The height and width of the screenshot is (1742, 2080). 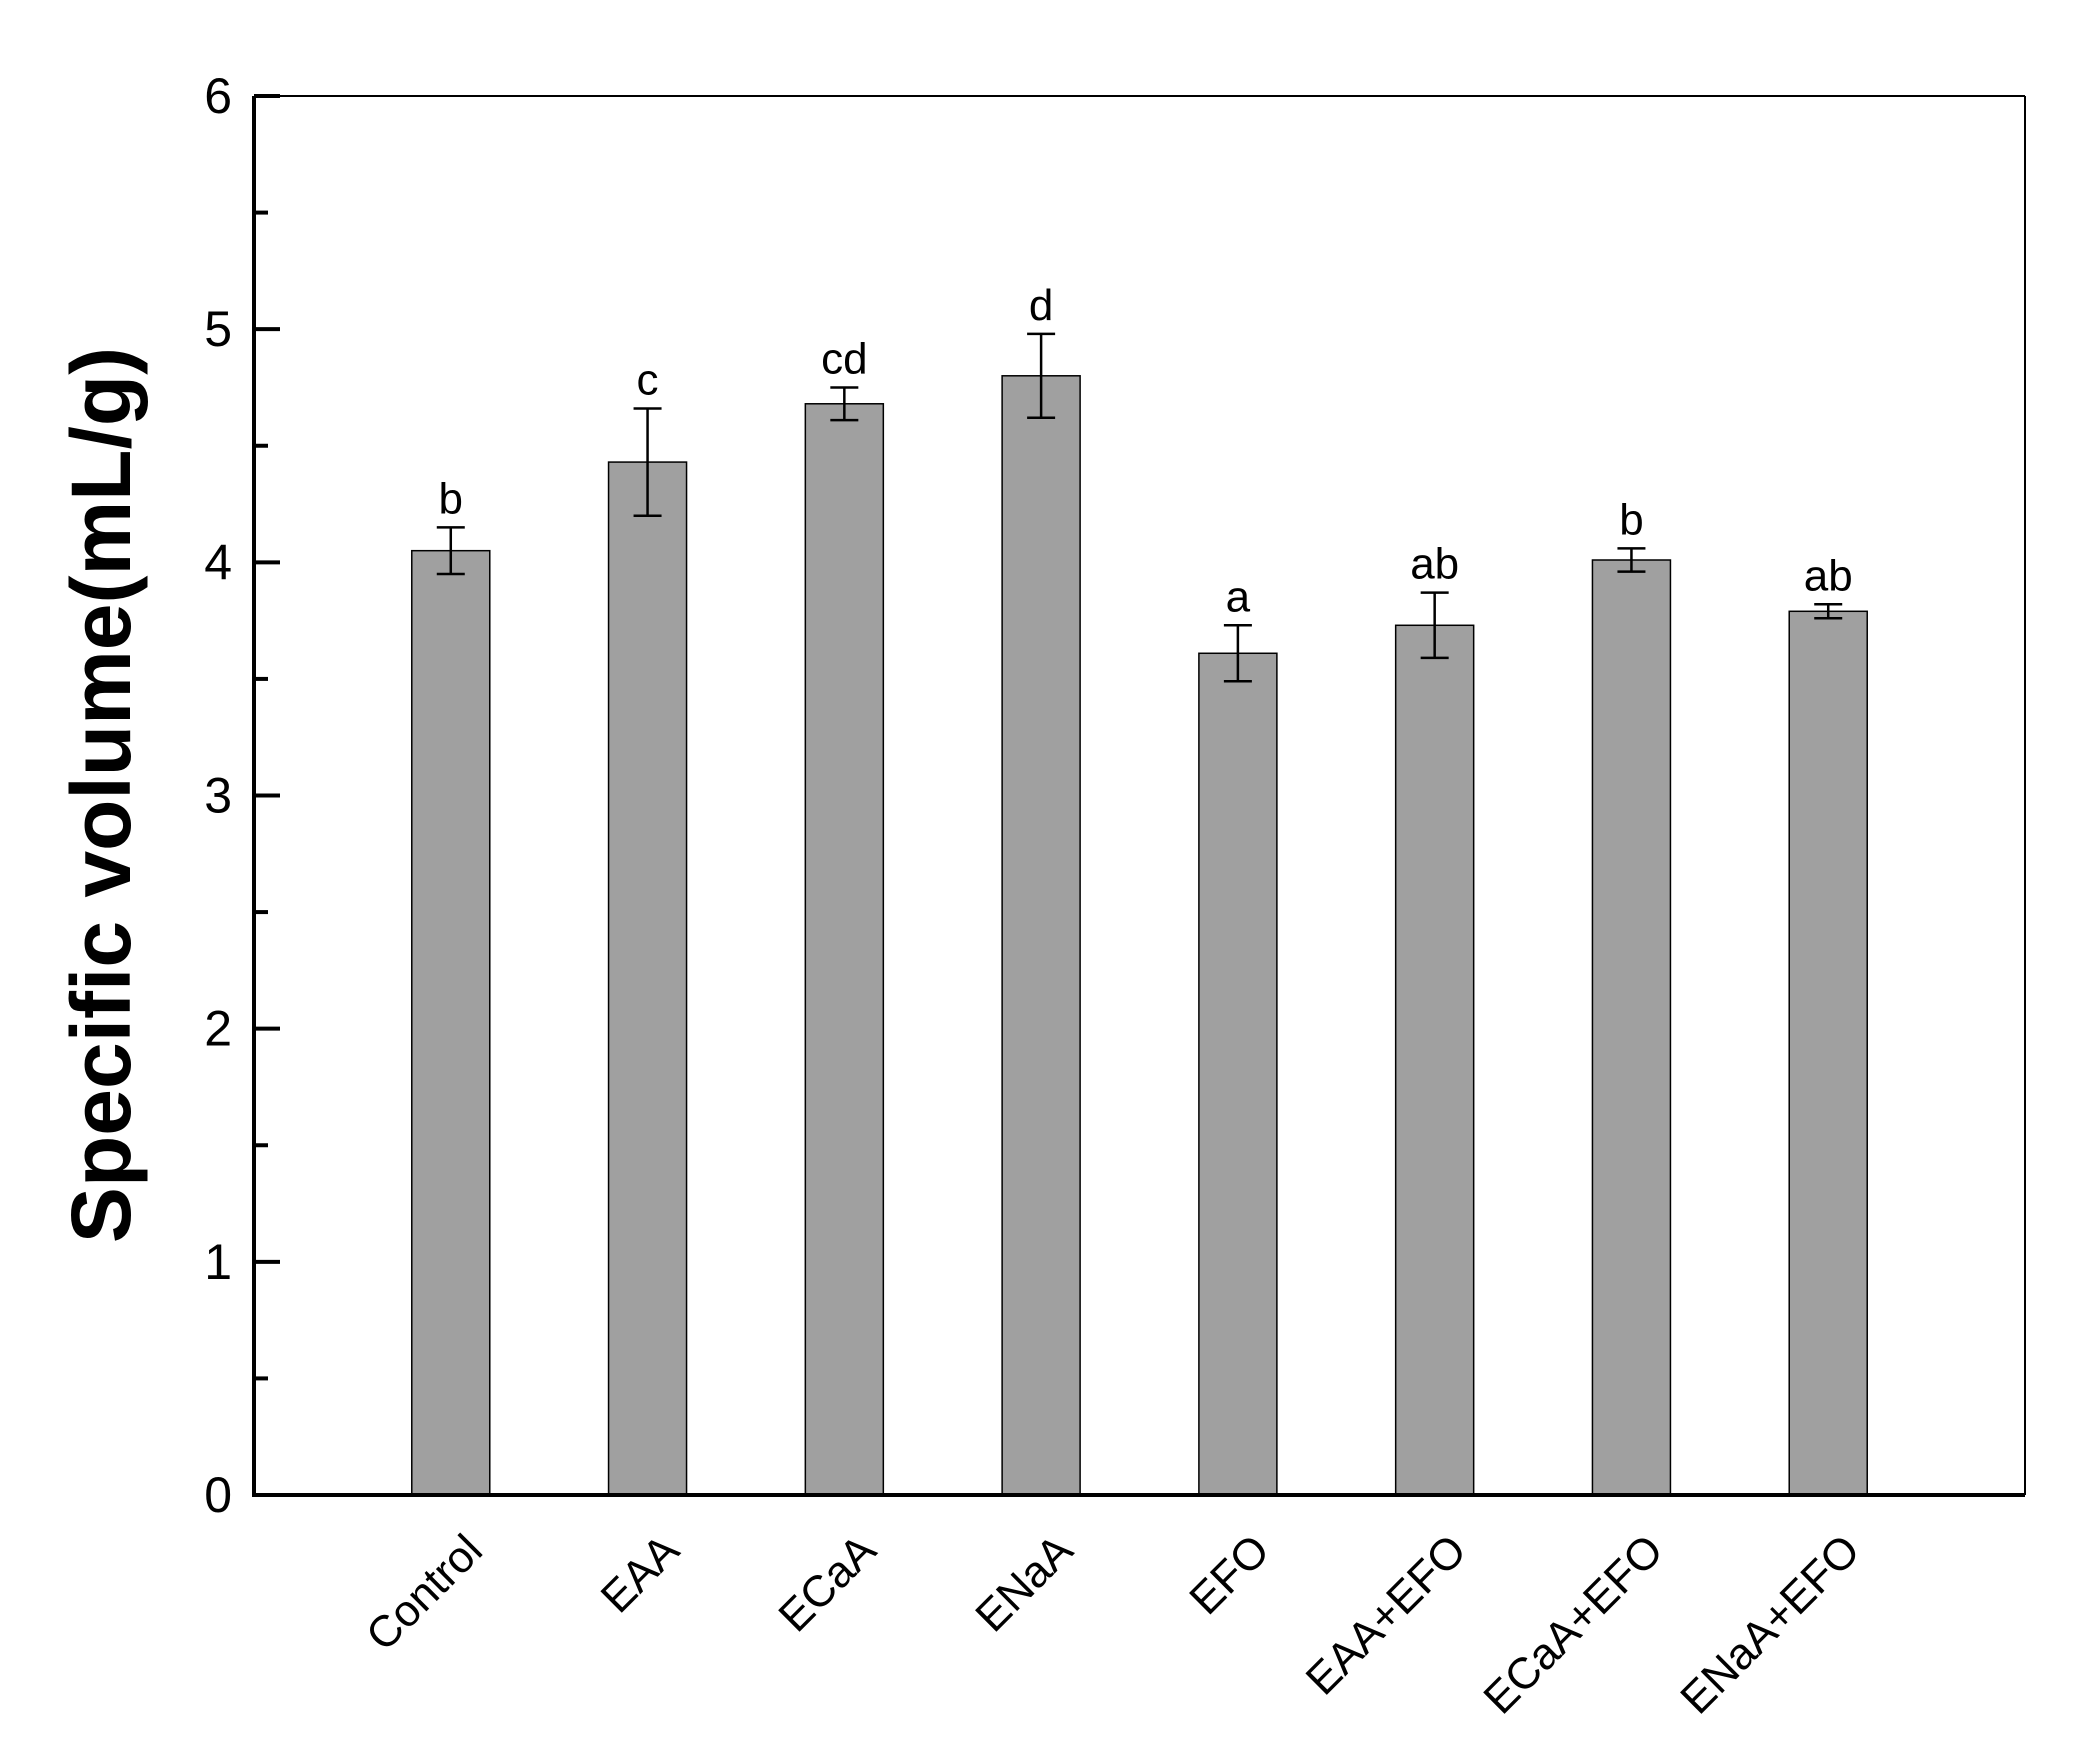 What do you see at coordinates (101, 795) in the screenshot?
I see `y-axis-label: Specific volume(mL/g)` at bounding box center [101, 795].